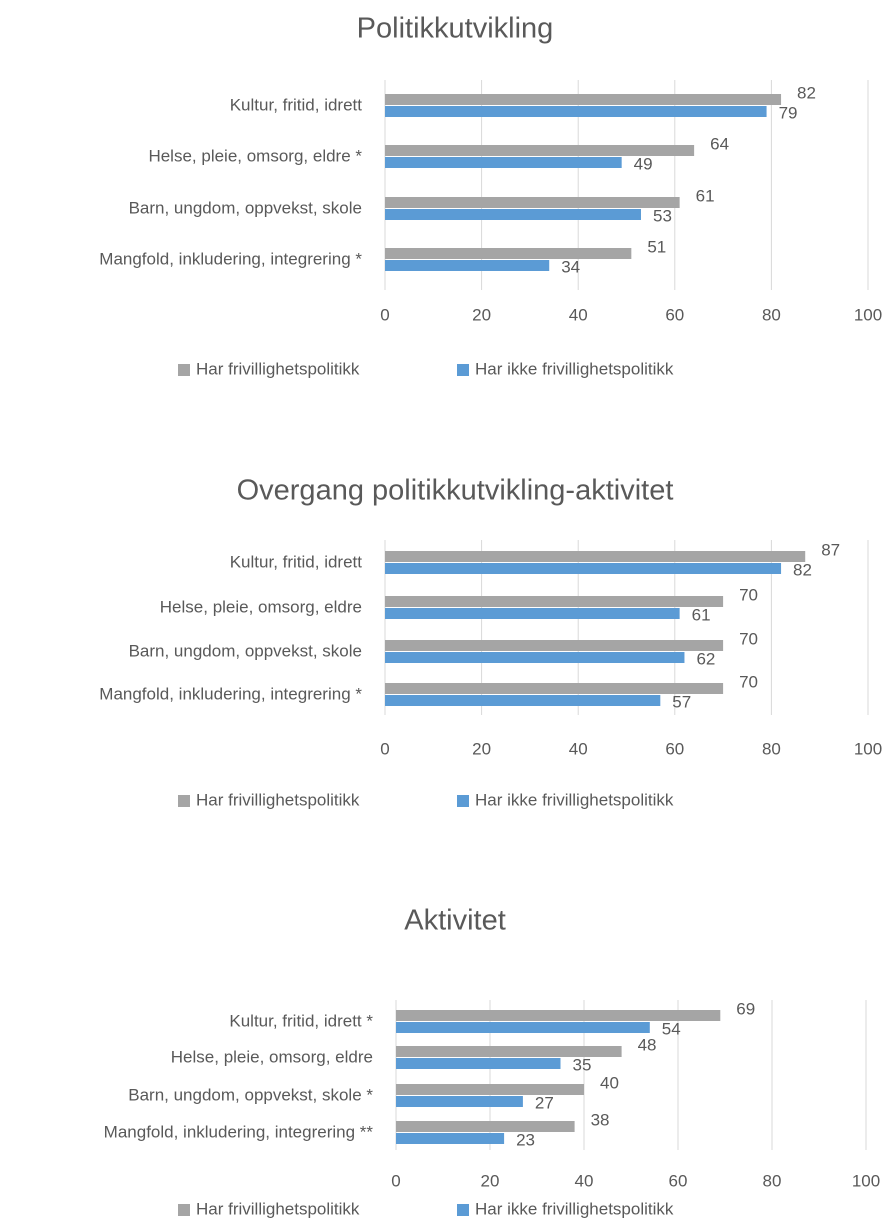 The height and width of the screenshot is (1220, 888). Describe the element at coordinates (681, 701) in the screenshot. I see `data-label: 57` at that location.